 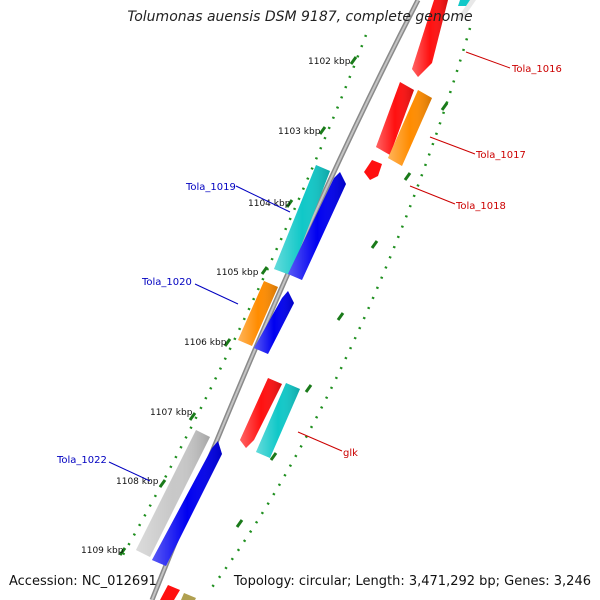 What do you see at coordinates (350, 453) in the screenshot?
I see `gene-label-glk: glk` at bounding box center [350, 453].